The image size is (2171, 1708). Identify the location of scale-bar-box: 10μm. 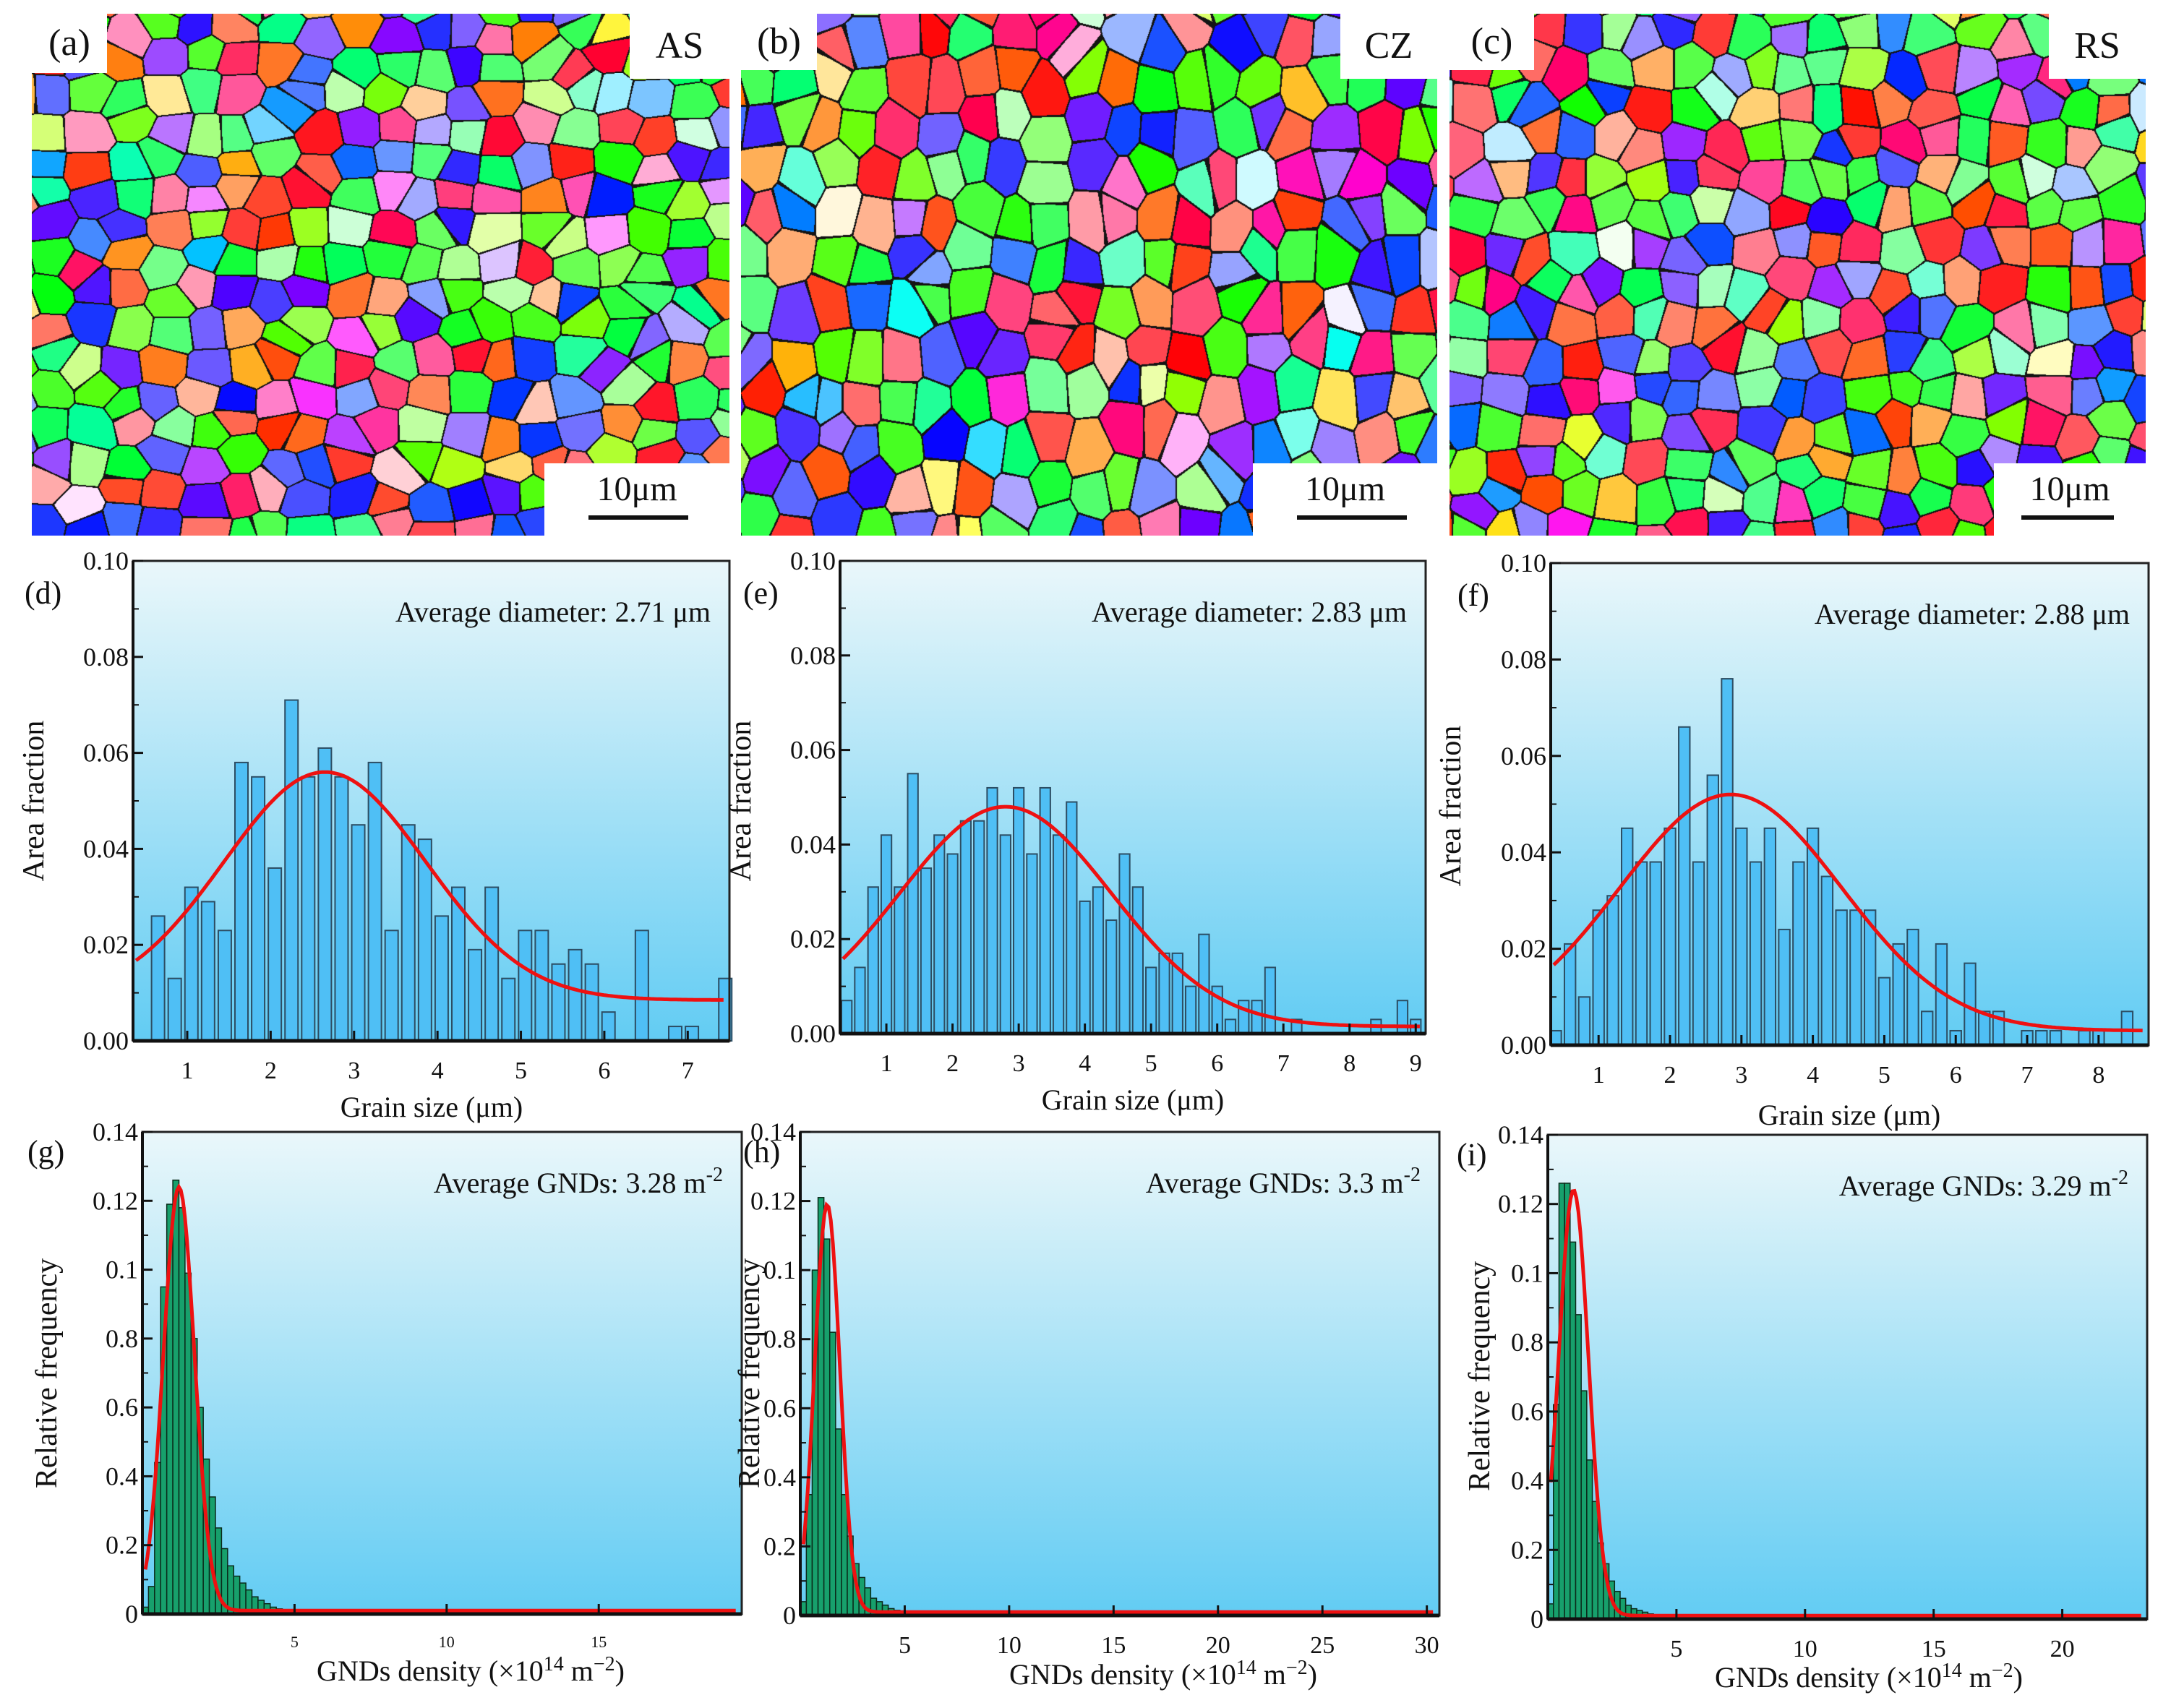
(1345, 499).